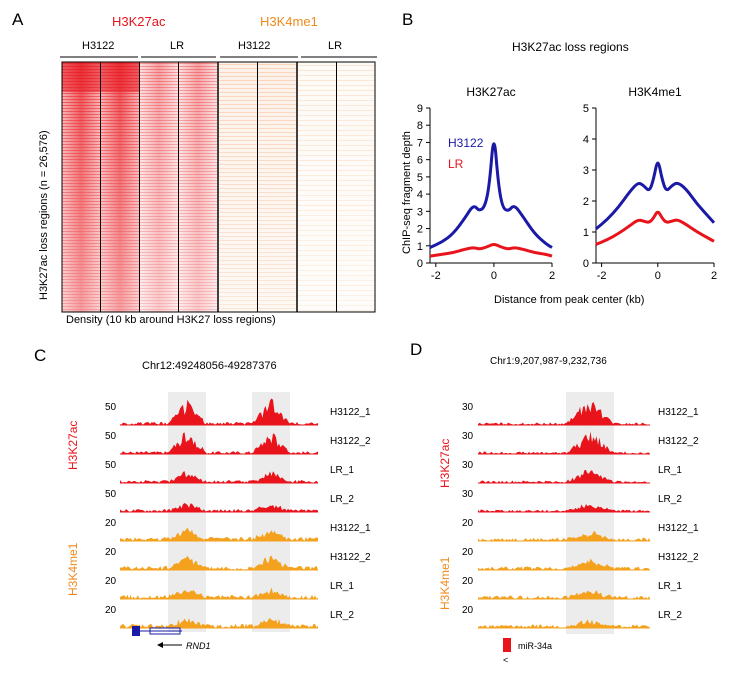 The image size is (731, 675). Describe the element at coordinates (198, 646) in the screenshot. I see `panel-c-gene-label: RND1` at that location.